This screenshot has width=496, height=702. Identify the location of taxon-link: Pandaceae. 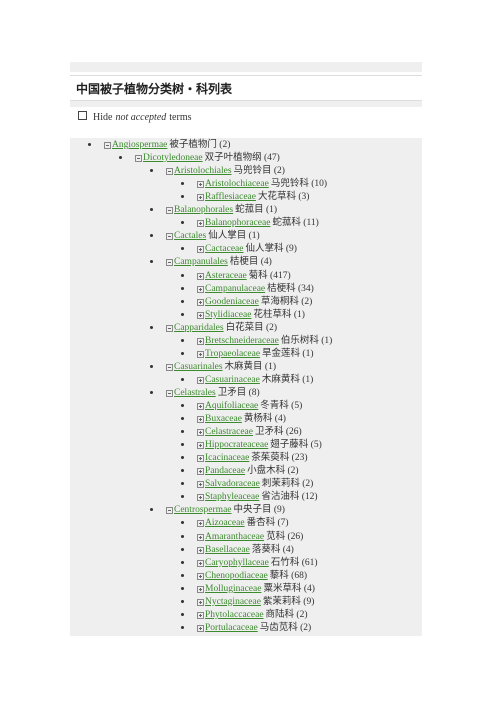
(225, 471).